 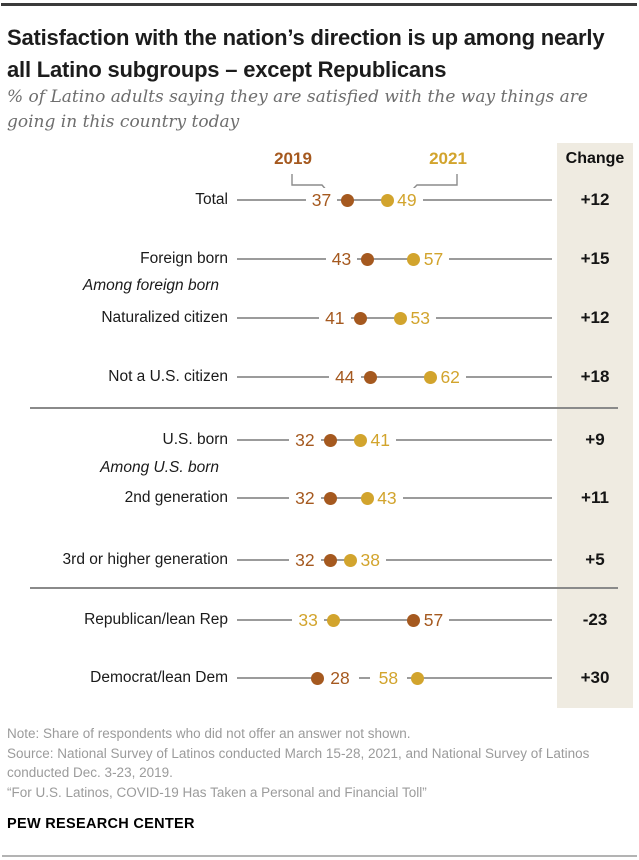 I want to click on value-label-2019: 57, so click(x=433, y=620).